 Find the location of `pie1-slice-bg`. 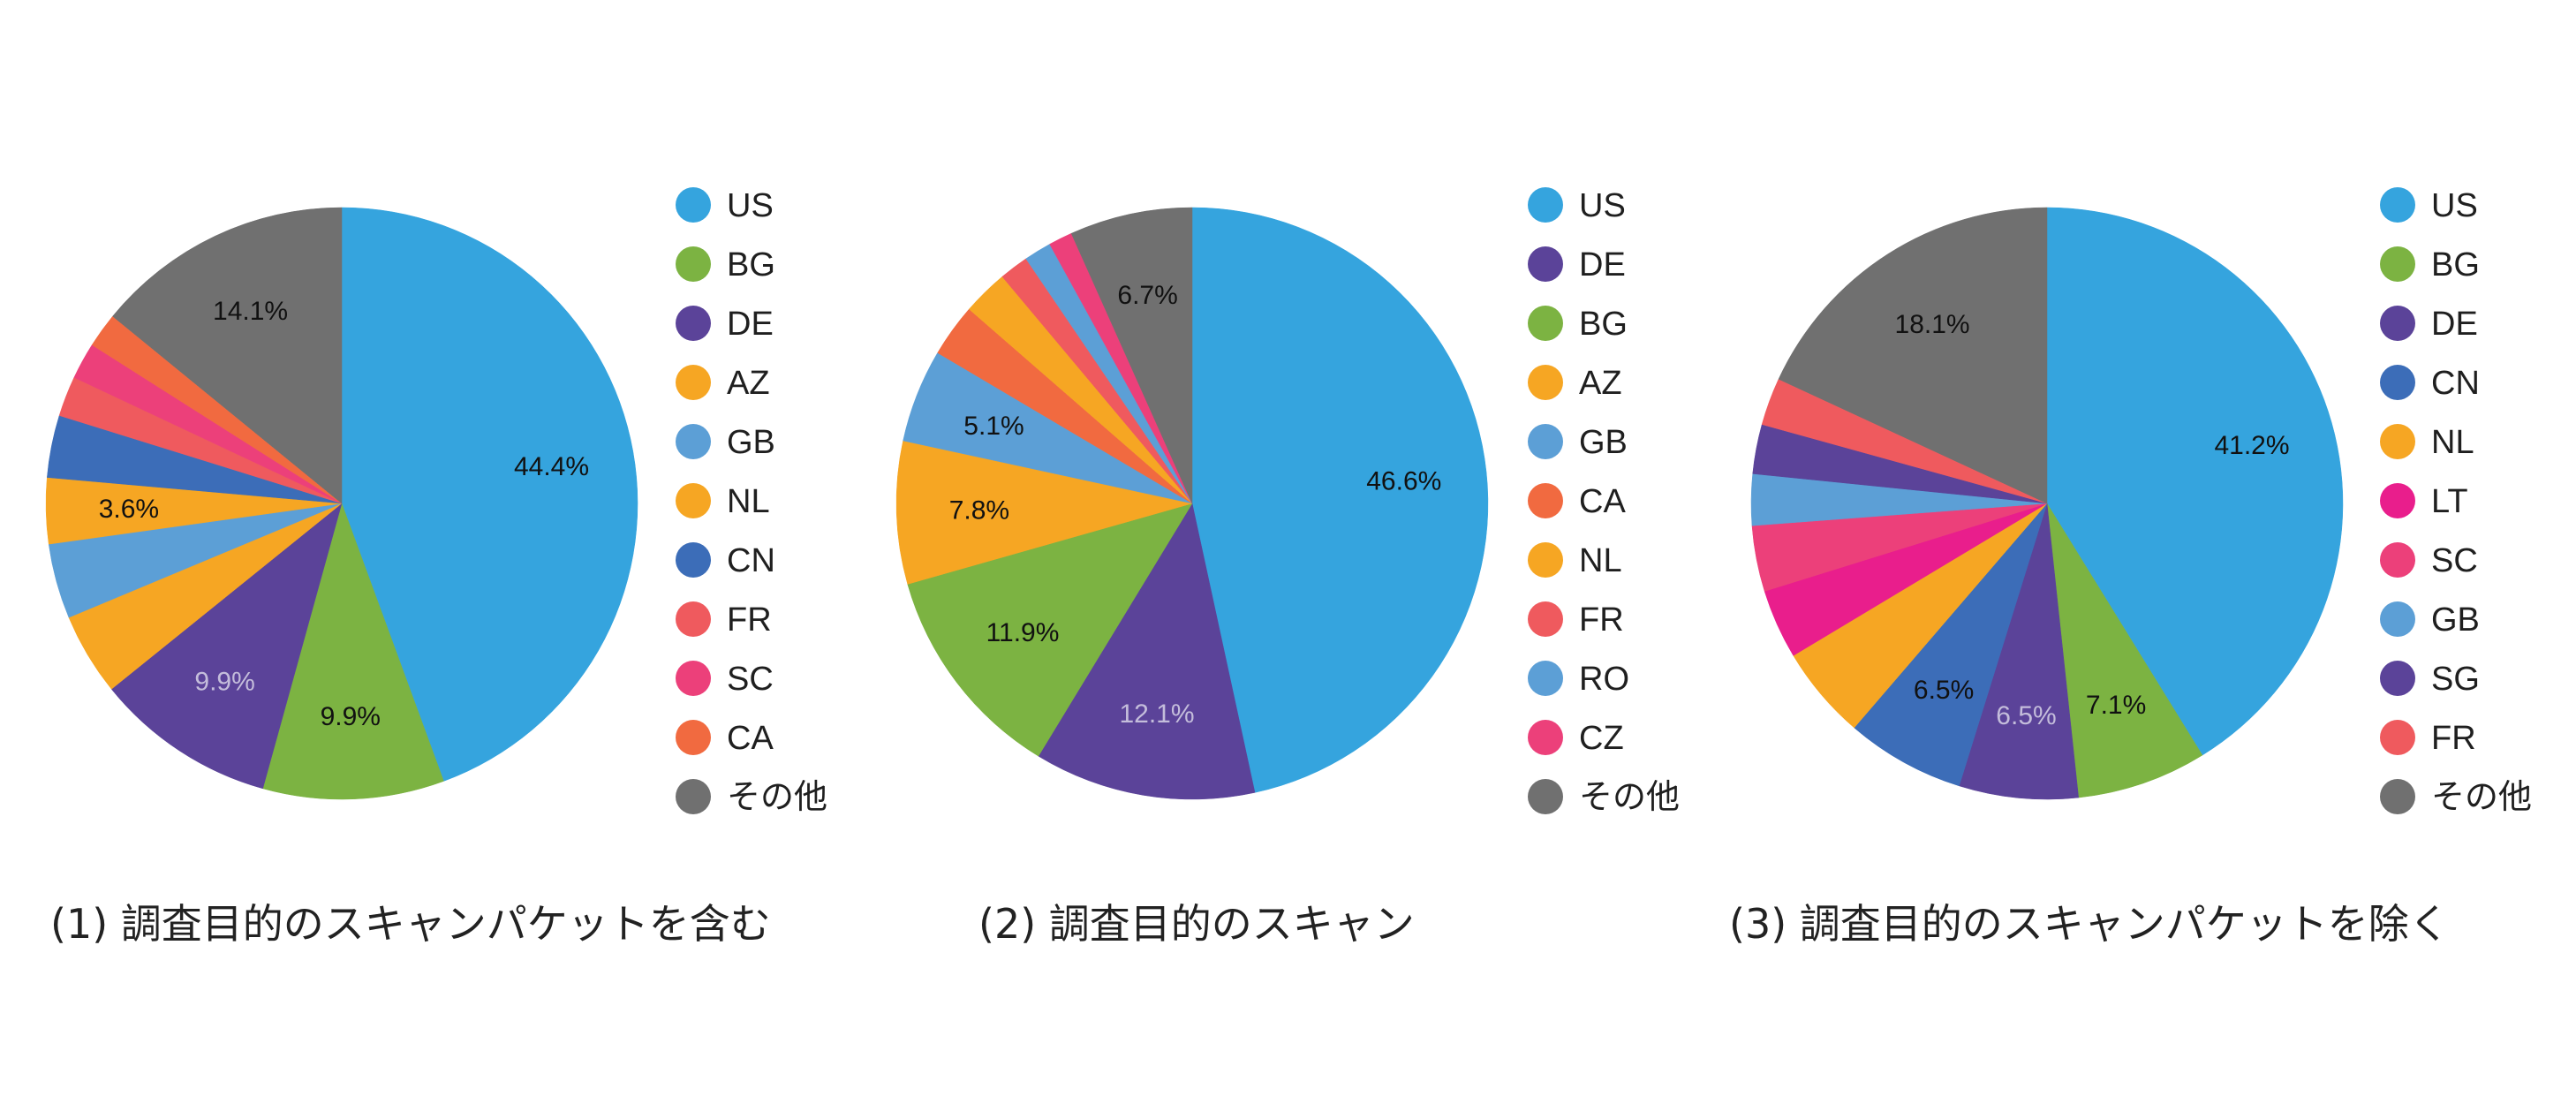

pie1-slice-bg is located at coordinates (353, 651).